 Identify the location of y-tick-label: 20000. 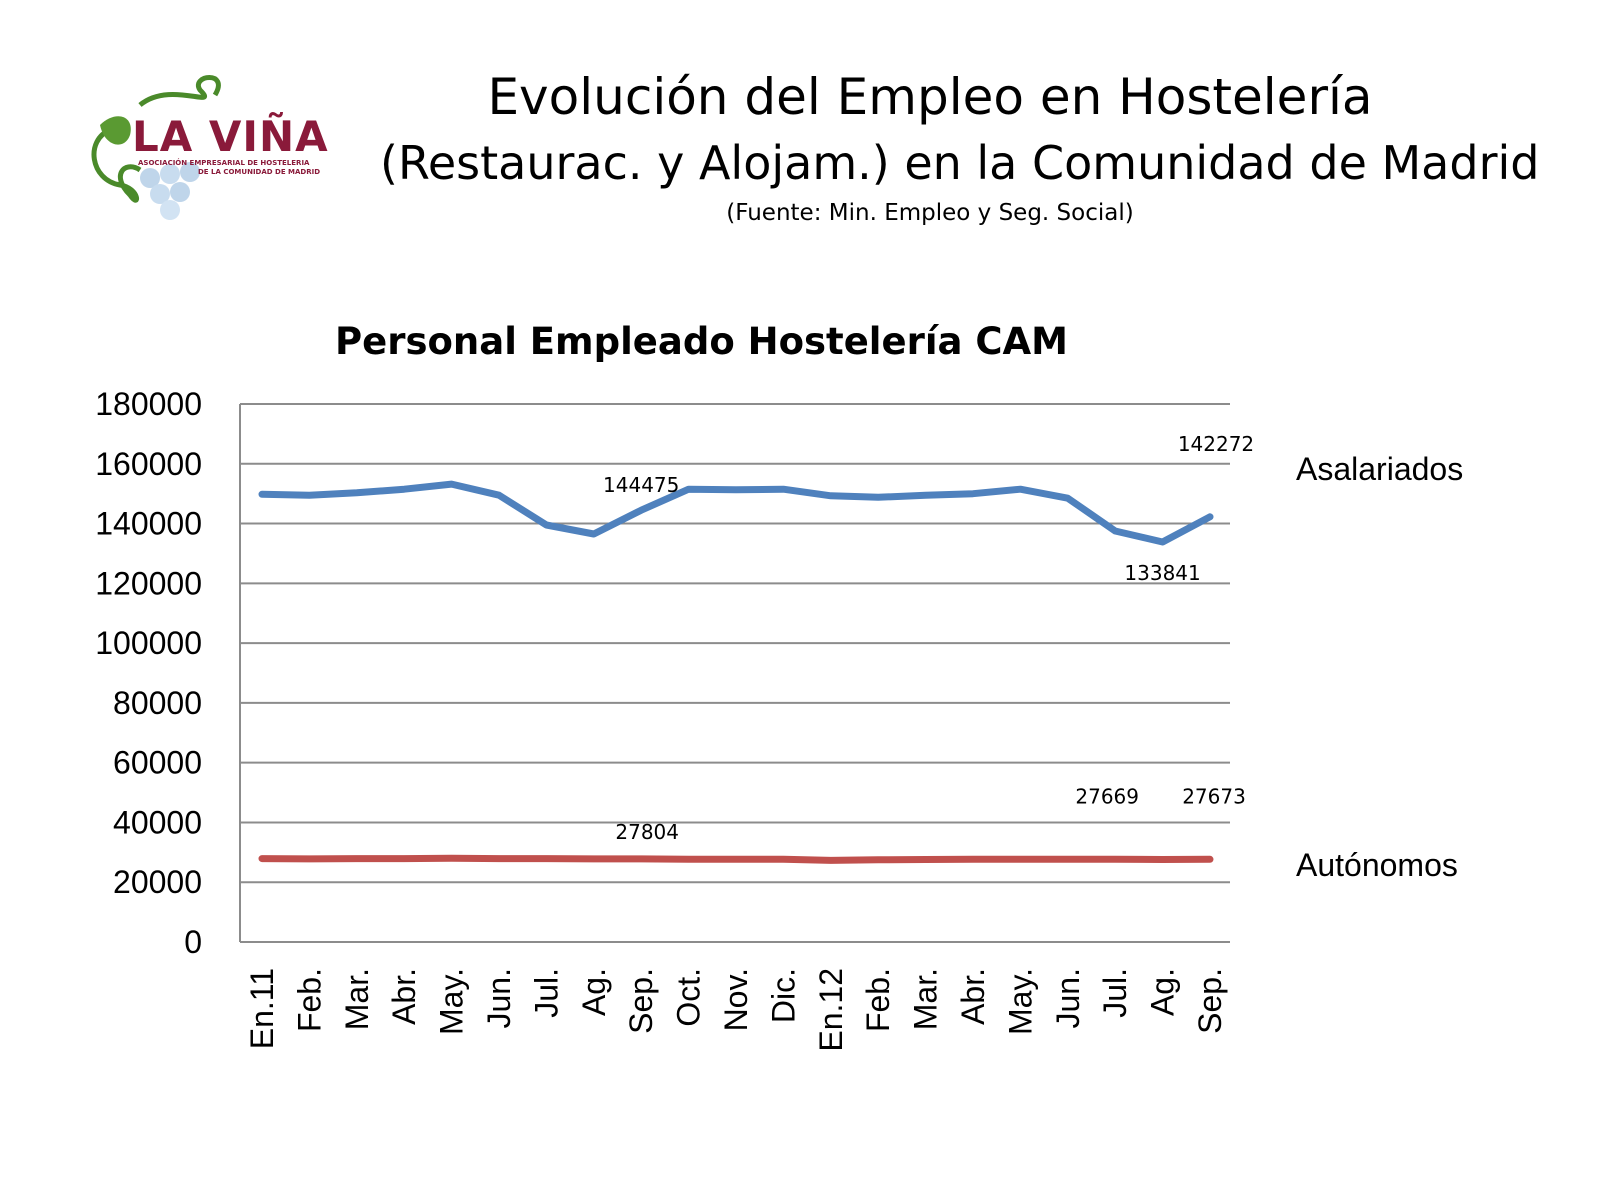
(157, 882).